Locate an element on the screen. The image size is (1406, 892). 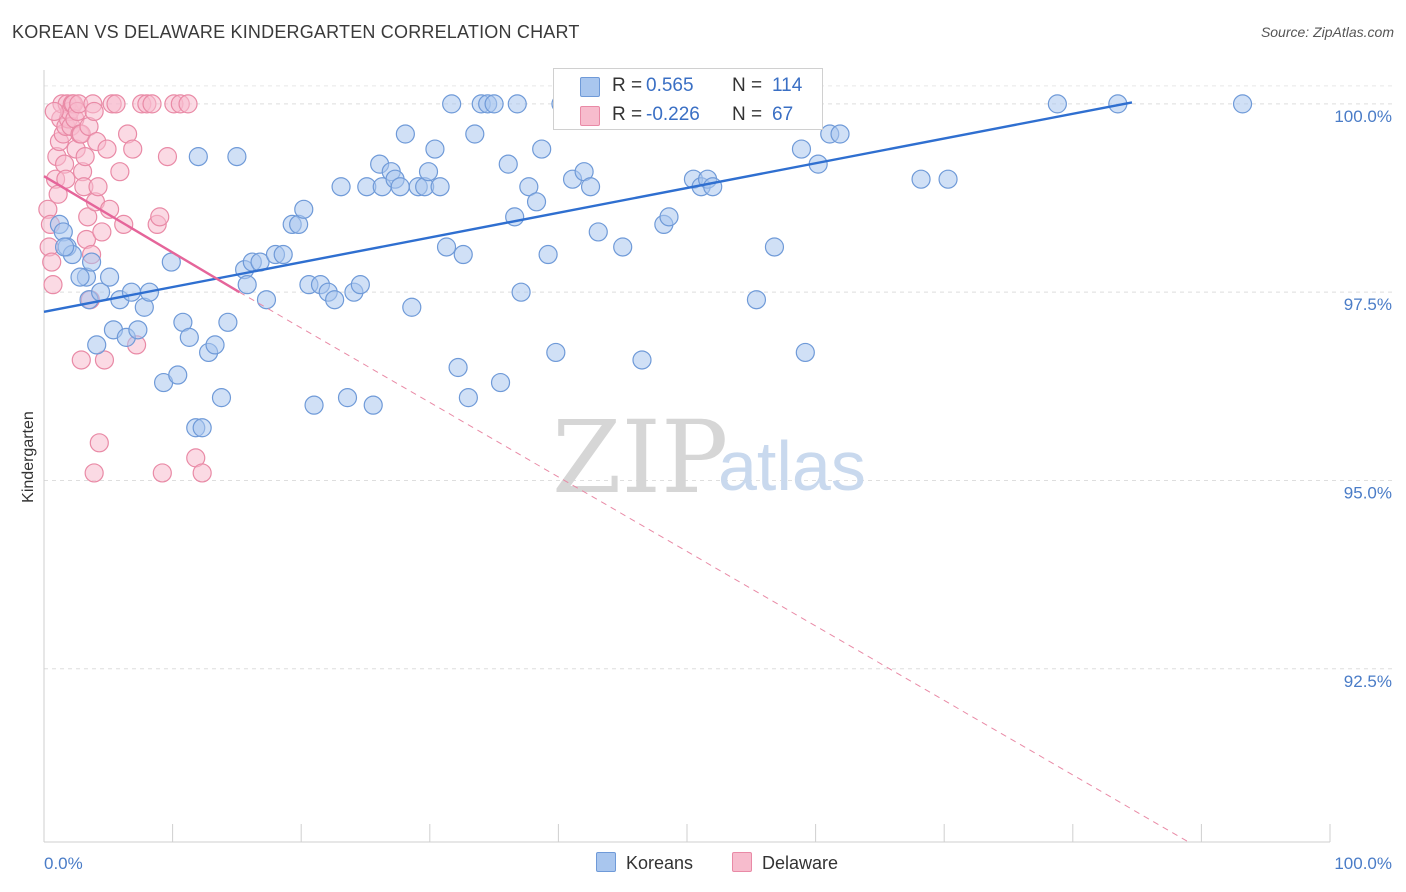
y-tick-label: 95.0% is located at coordinates (1368, 492).